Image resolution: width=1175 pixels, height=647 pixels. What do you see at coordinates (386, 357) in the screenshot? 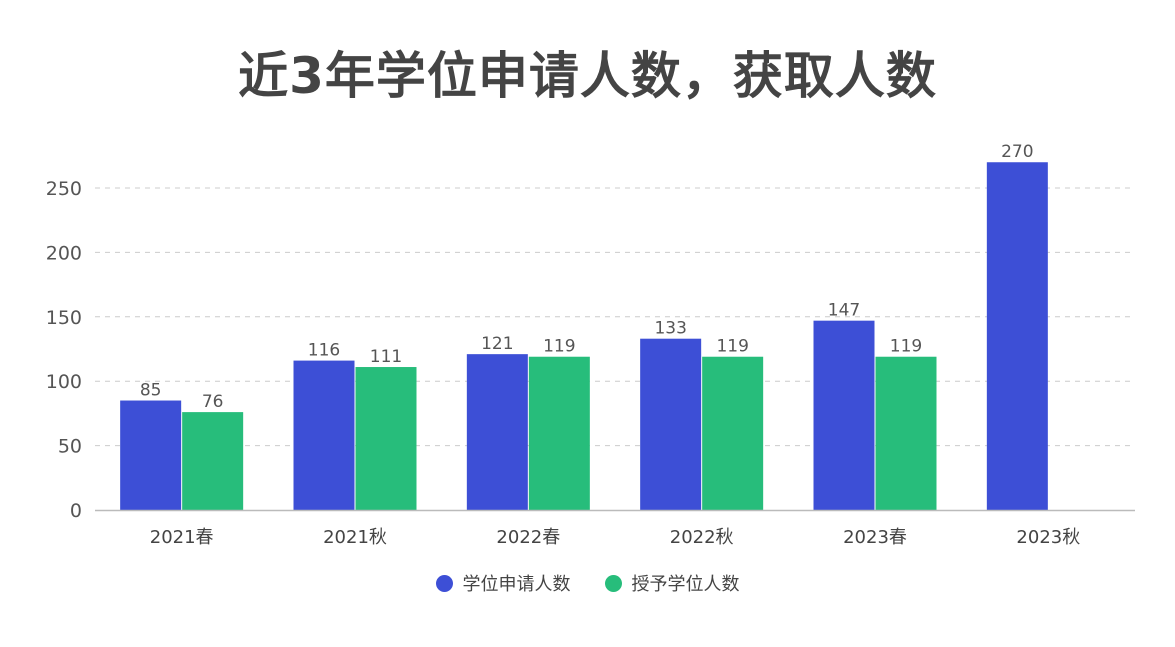
I see `data-label: 111` at bounding box center [386, 357].